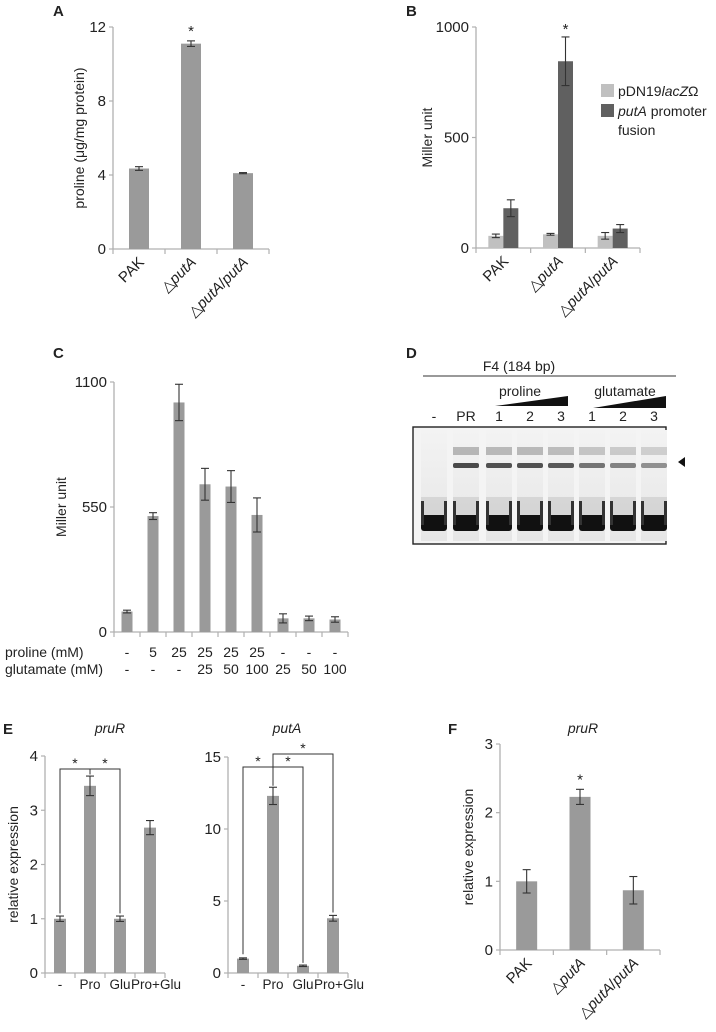 Image resolution: width=716 pixels, height=1032 pixels. Describe the element at coordinates (489, 813) in the screenshot. I see `y-tick-label: 2` at that location.